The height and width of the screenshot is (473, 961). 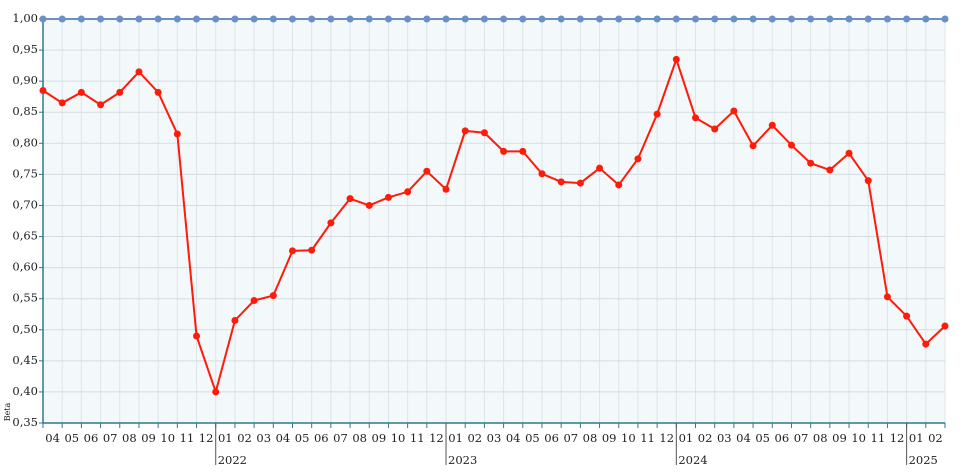 What do you see at coordinates (25, 173) in the screenshot?
I see `y-tick-label: 0,75` at bounding box center [25, 173].